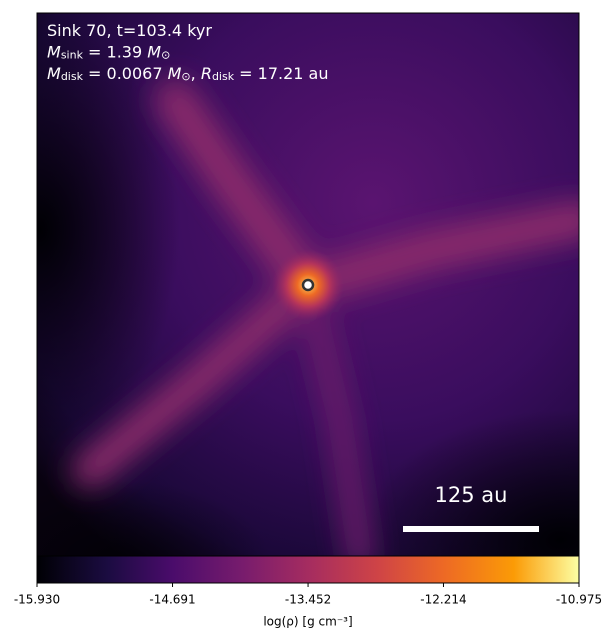 The image size is (615, 644). I want to click on tick-label: -10.975, so click(579, 600).